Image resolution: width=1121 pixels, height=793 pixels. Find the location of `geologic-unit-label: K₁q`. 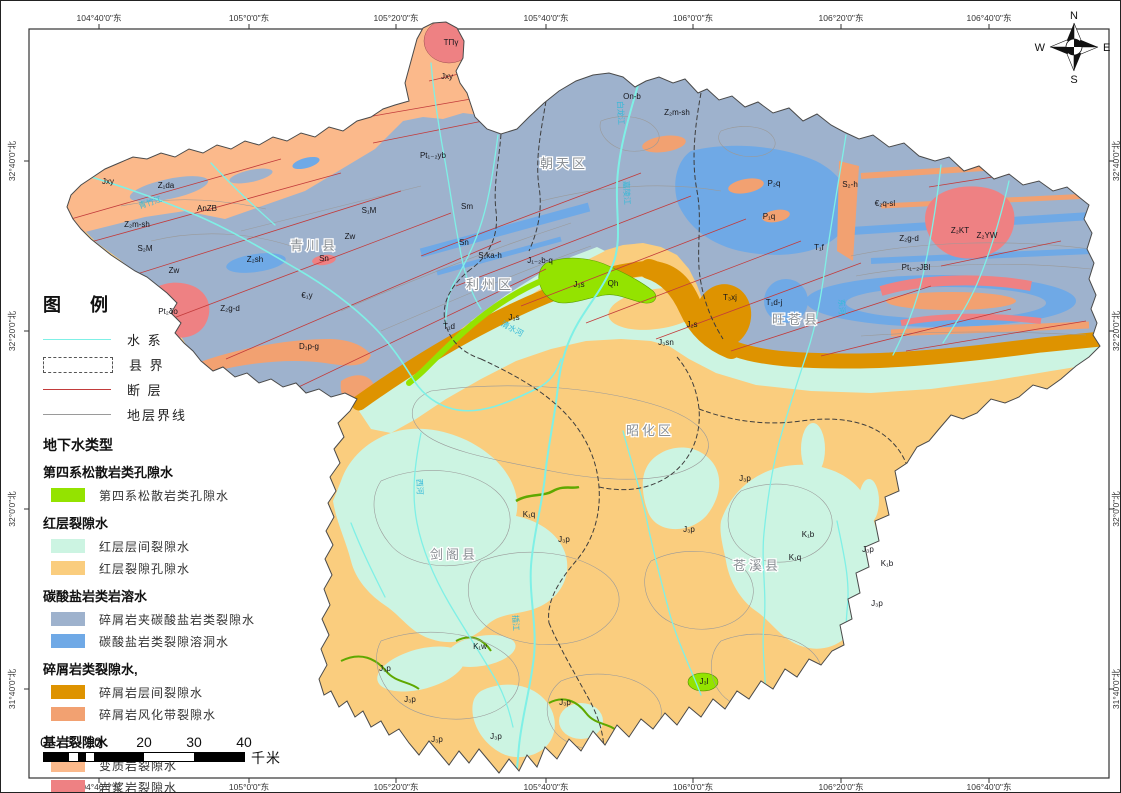

geologic-unit-label: K₁q is located at coordinates (795, 557).